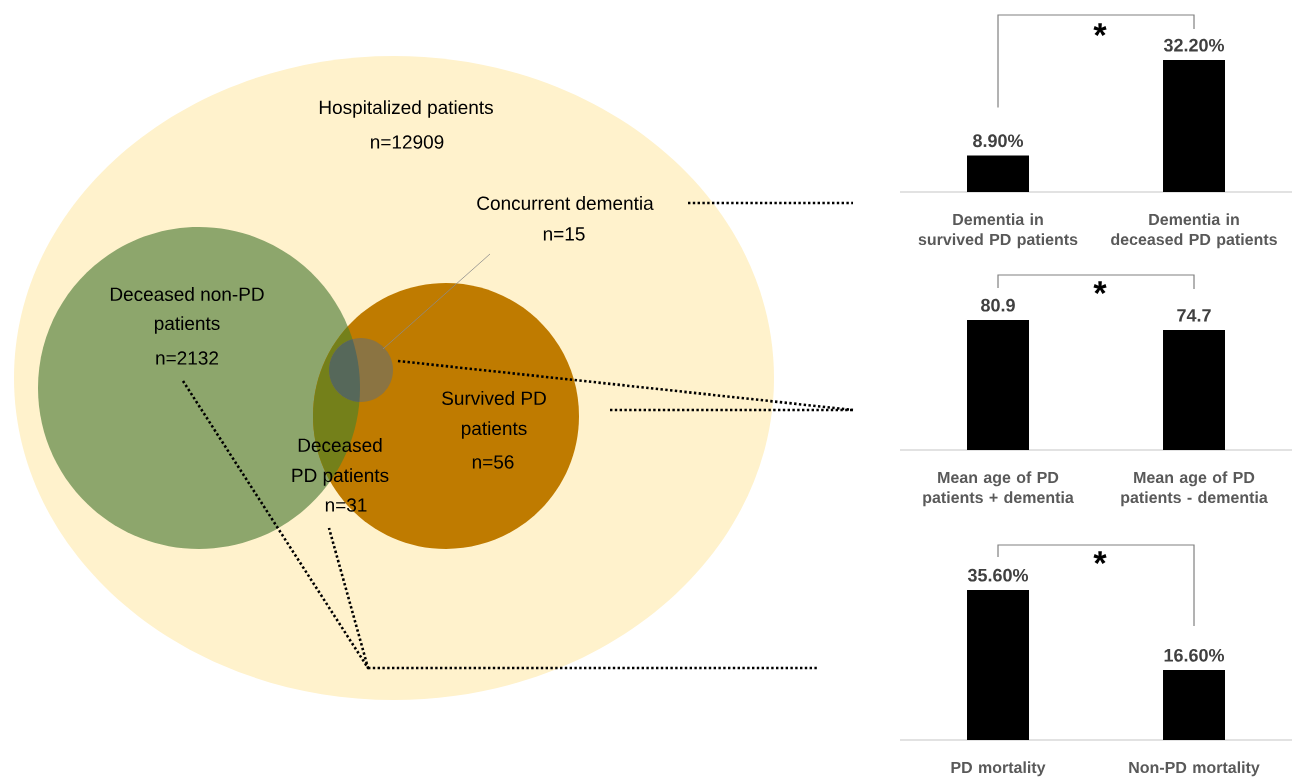 This screenshot has height=778, width=1292. What do you see at coordinates (407, 142) in the screenshot?
I see `text: n=12909` at bounding box center [407, 142].